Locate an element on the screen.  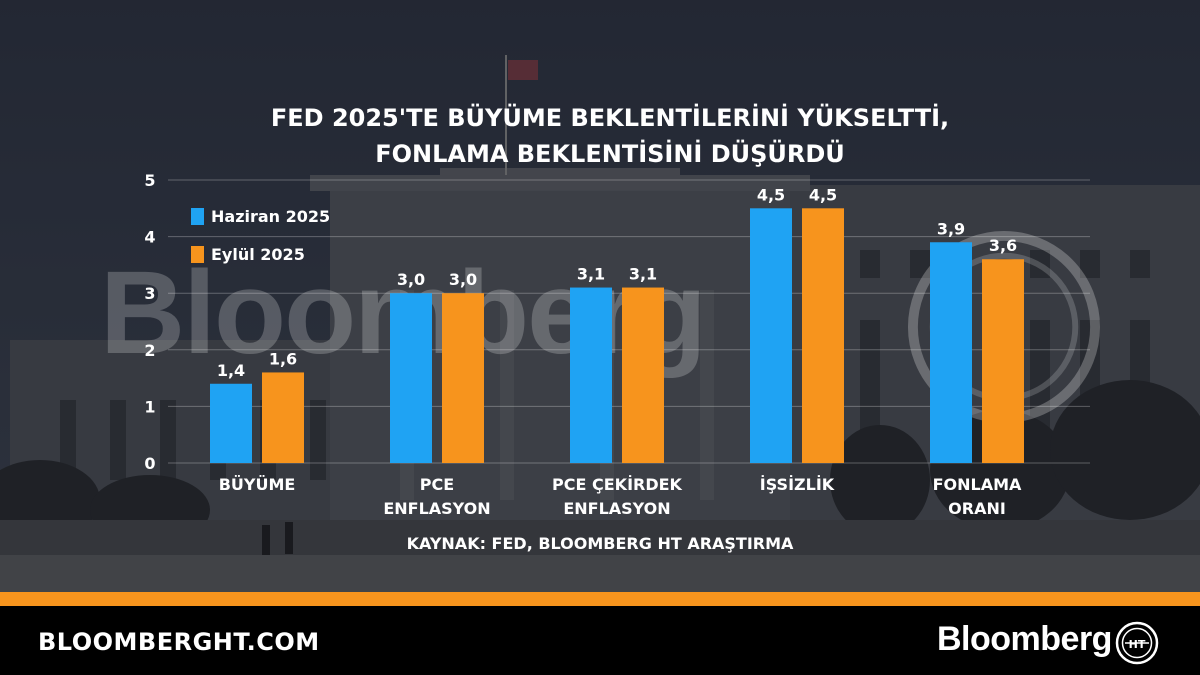
legend-item-haziran: Haziran 2025 is located at coordinates (260, 216).